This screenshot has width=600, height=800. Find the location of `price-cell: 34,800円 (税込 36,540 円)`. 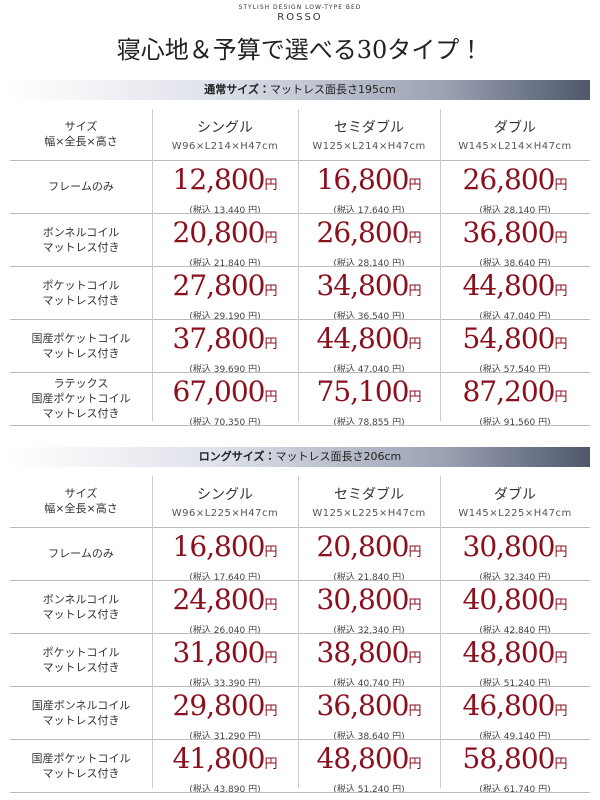

price-cell: 34,800円 (税込 36,540 円) is located at coordinates (369, 296).